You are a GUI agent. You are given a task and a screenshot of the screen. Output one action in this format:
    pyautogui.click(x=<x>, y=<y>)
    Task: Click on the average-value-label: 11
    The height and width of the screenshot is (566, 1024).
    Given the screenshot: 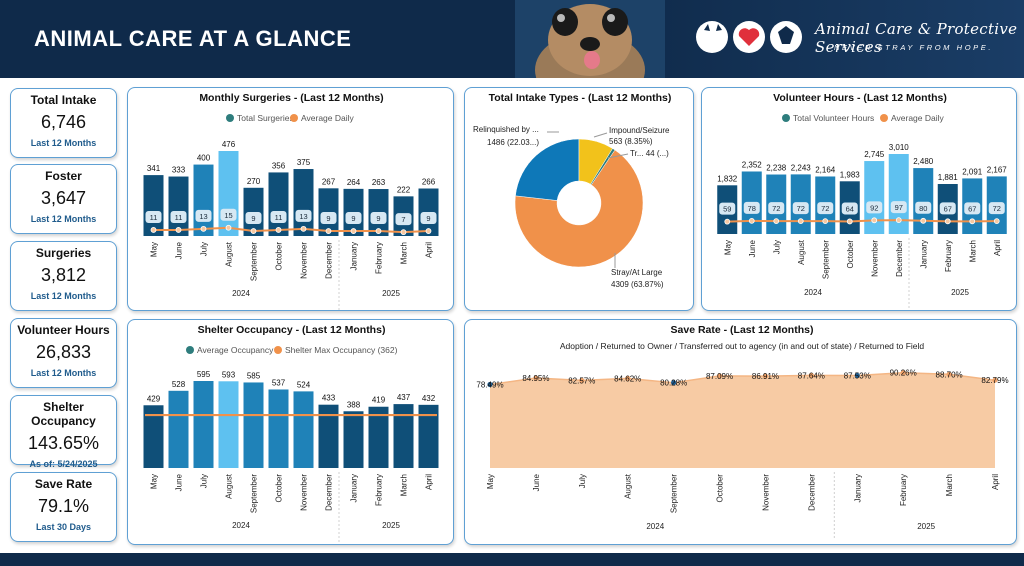 What is the action you would take?
    pyautogui.click(x=179, y=217)
    